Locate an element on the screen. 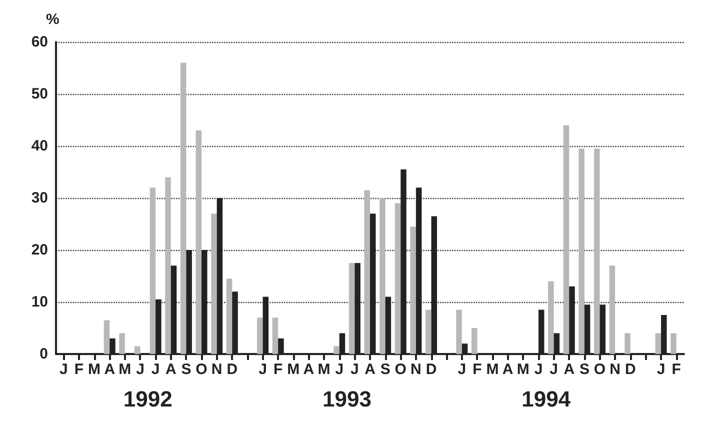 This screenshot has width=706, height=434. text: 1993 is located at coordinates (347, 399).